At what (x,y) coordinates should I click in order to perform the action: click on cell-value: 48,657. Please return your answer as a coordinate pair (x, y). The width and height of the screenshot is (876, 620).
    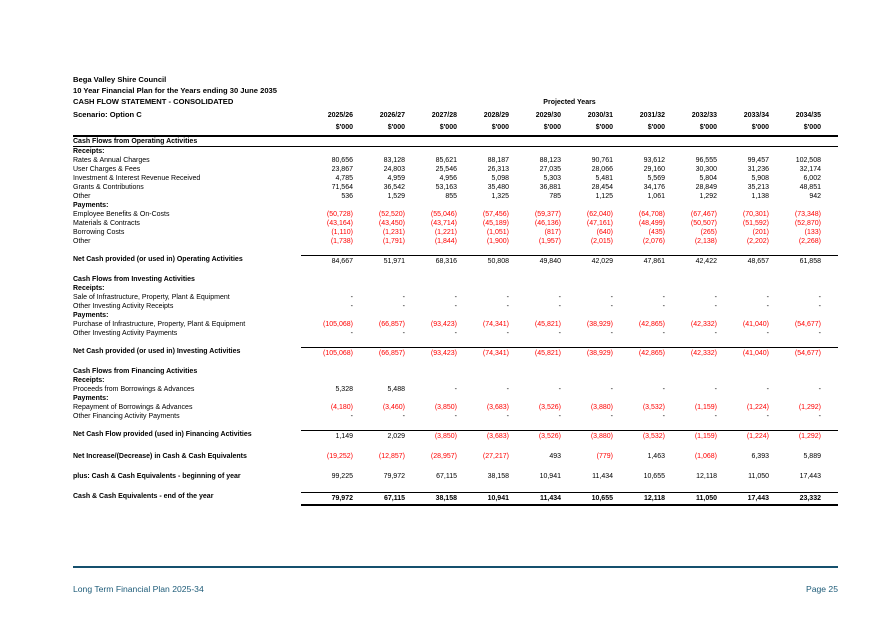
    Looking at the image, I should click on (758, 261).